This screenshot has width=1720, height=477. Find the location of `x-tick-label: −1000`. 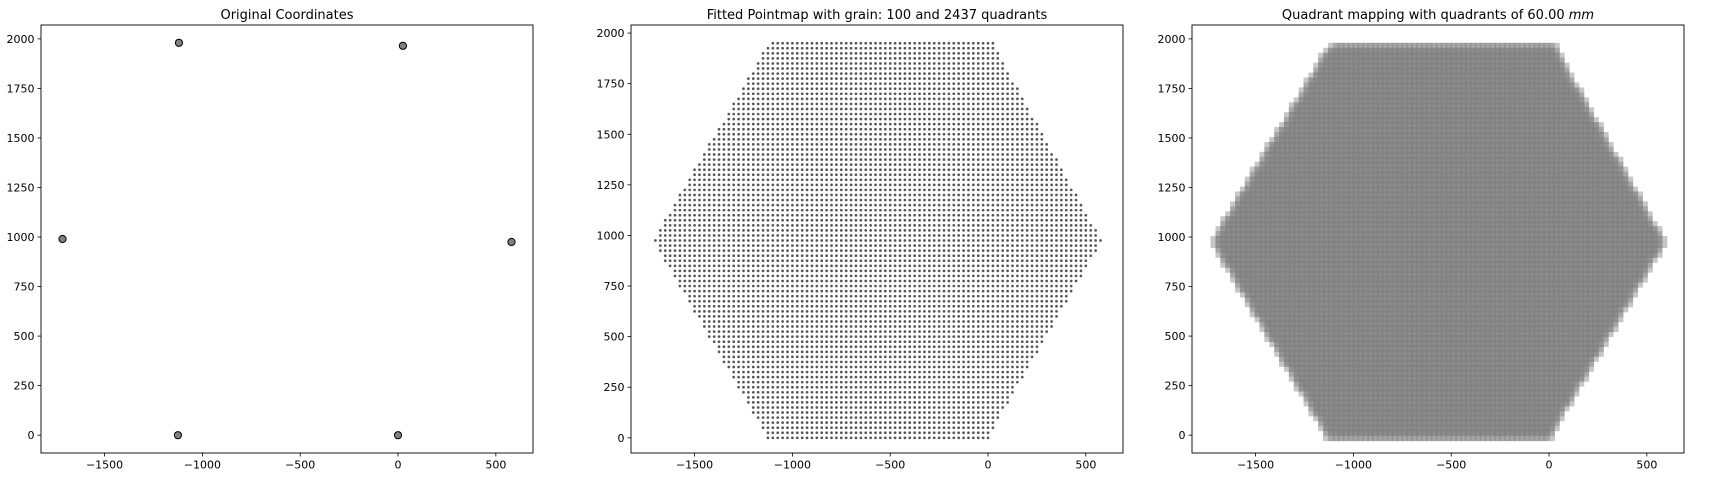

x-tick-label: −1000 is located at coordinates (202, 465).